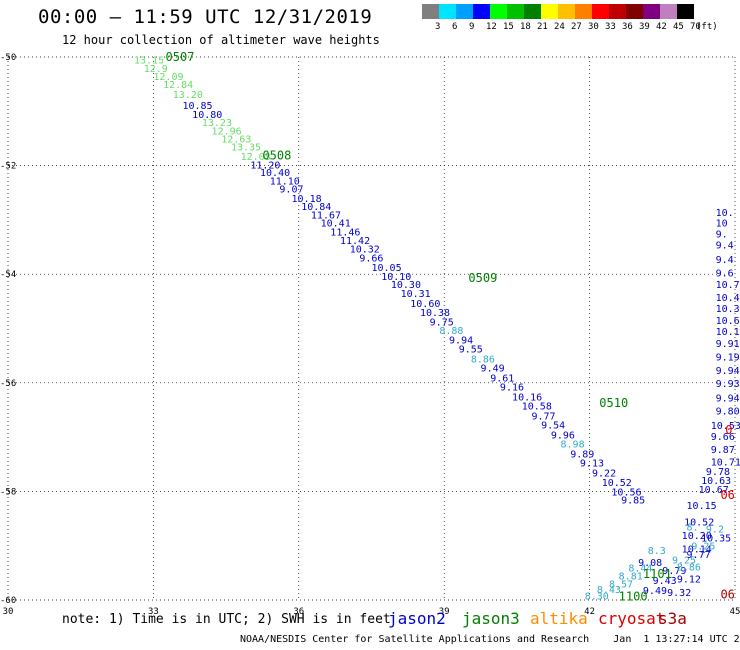  What do you see at coordinates (728, 309) in the screenshot?
I see `wave-height-point: 10.39` at bounding box center [728, 309].